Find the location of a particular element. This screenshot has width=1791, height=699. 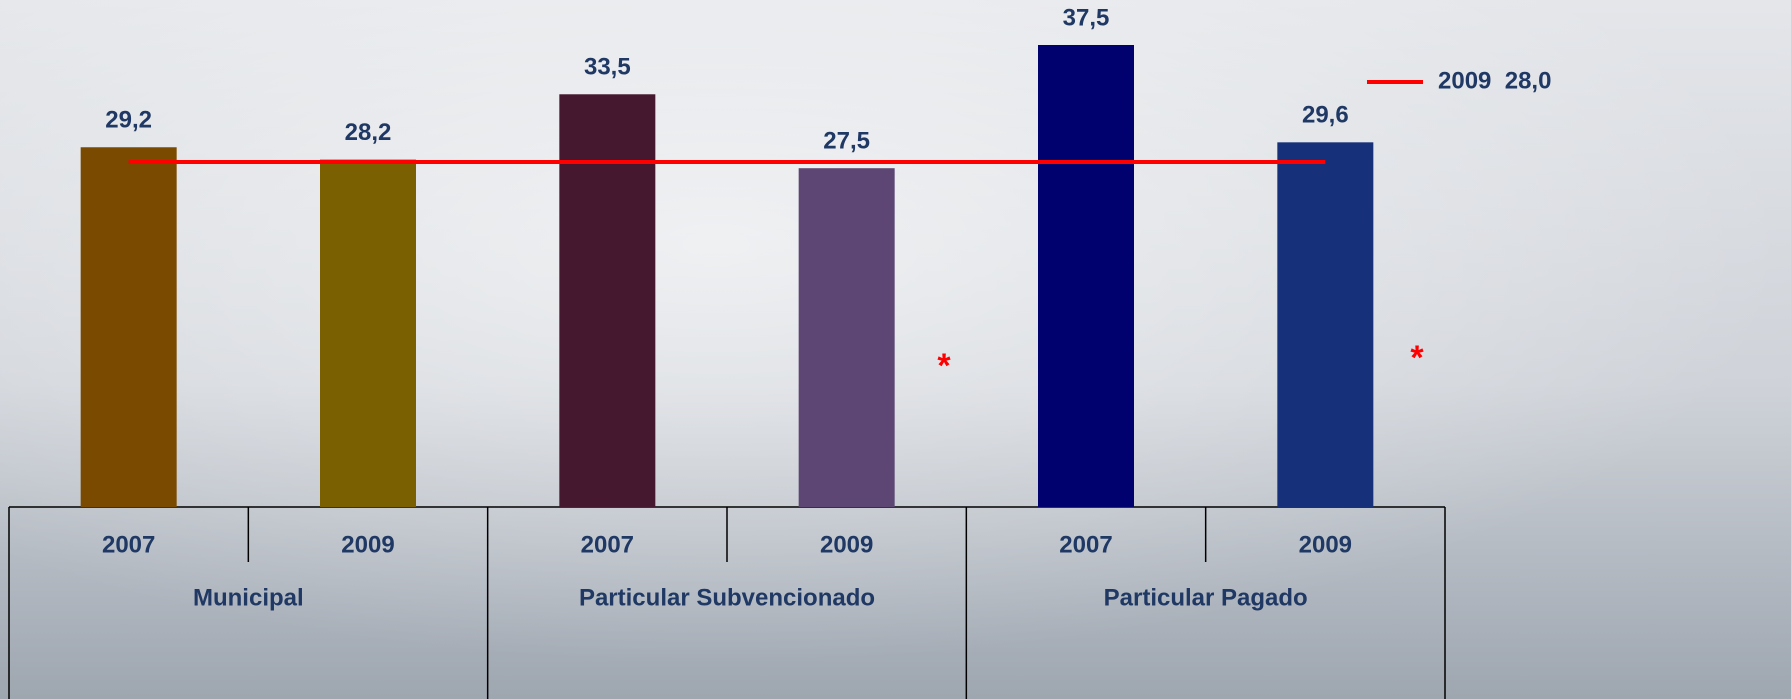

value-label: 27,5 is located at coordinates (846, 141).